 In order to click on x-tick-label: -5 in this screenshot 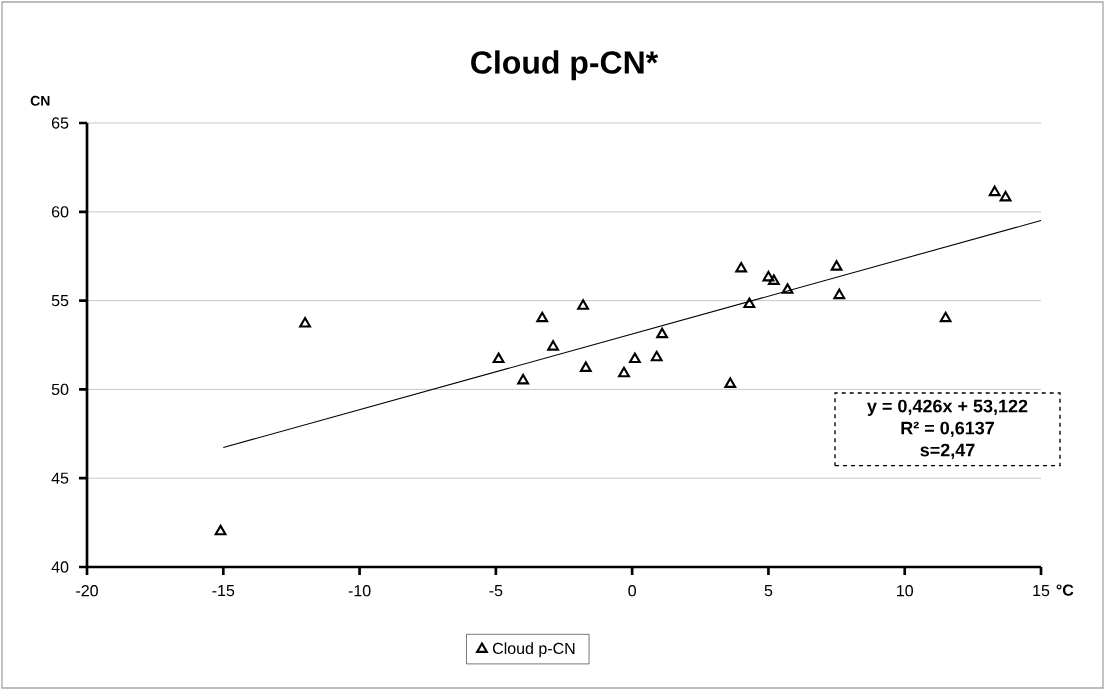, I will do `click(496, 591)`.